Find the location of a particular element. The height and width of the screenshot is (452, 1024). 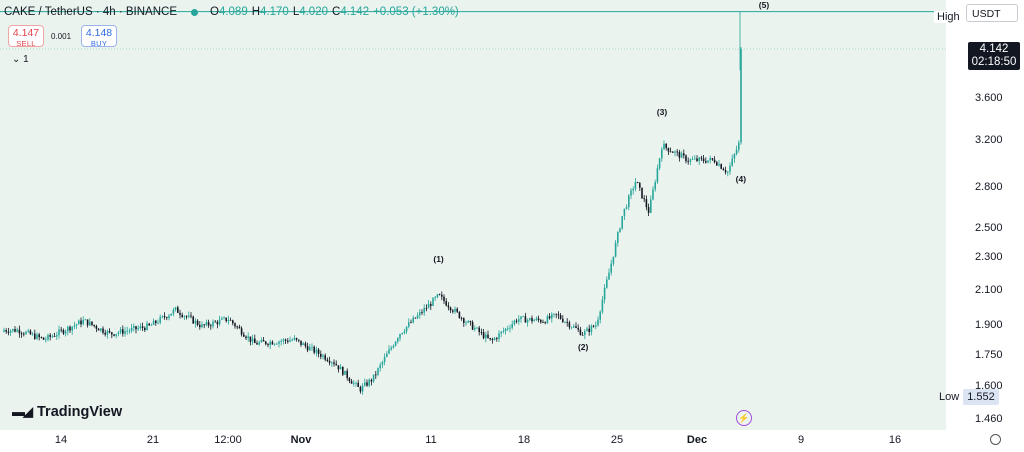

symbol-title: CAKE / TetherUS · 4h · BINANCE is located at coordinates (90, 12).